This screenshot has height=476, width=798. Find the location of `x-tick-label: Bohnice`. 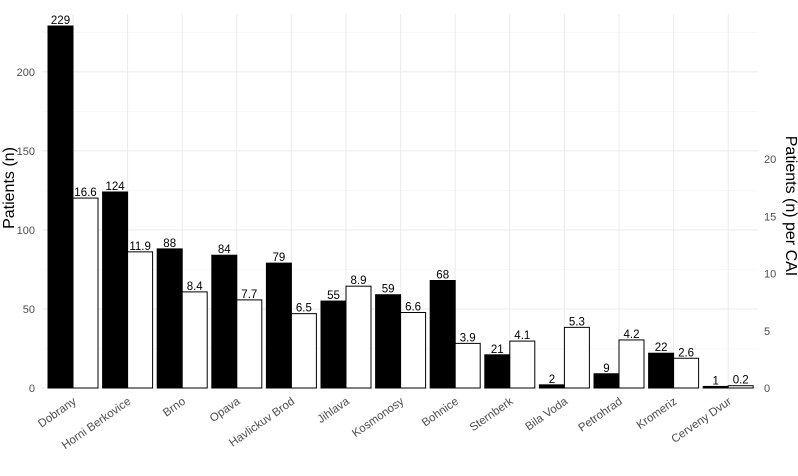

x-tick-label: Bohnice is located at coordinates (440, 413).